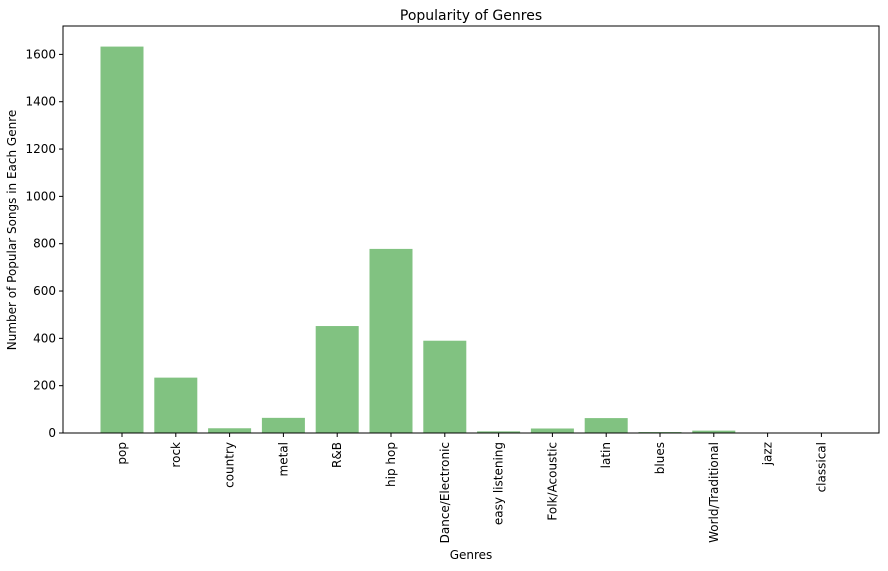  Describe the element at coordinates (445, 492) in the screenshot. I see `x-tick-label-6: Dance/Electronic` at that location.